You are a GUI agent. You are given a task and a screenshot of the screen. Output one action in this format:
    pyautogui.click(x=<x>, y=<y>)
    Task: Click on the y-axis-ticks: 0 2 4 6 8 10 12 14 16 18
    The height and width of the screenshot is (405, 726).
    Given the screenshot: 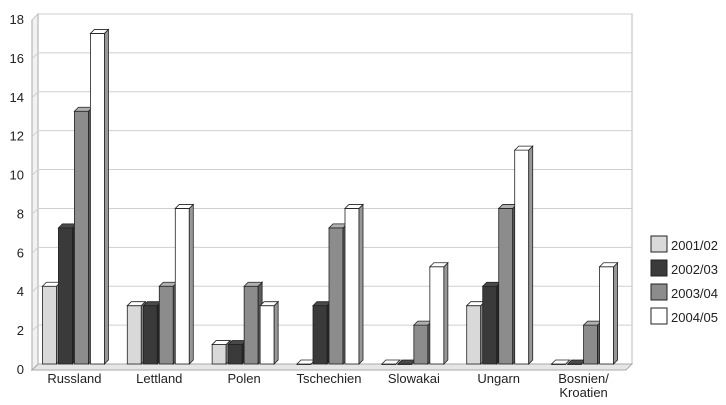 What is the action you would take?
    pyautogui.click(x=17, y=194)
    